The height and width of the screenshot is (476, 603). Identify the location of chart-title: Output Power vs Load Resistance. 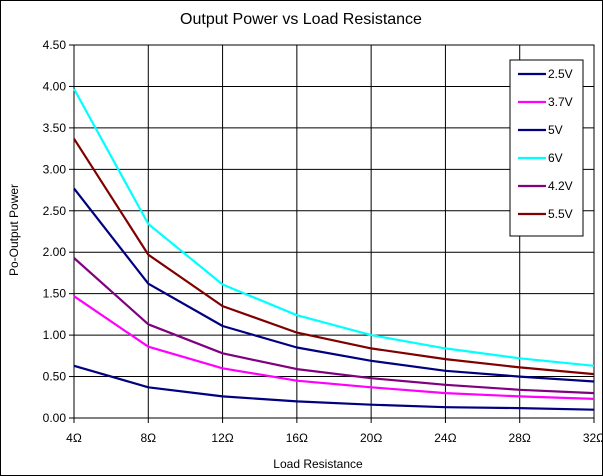
(301, 19).